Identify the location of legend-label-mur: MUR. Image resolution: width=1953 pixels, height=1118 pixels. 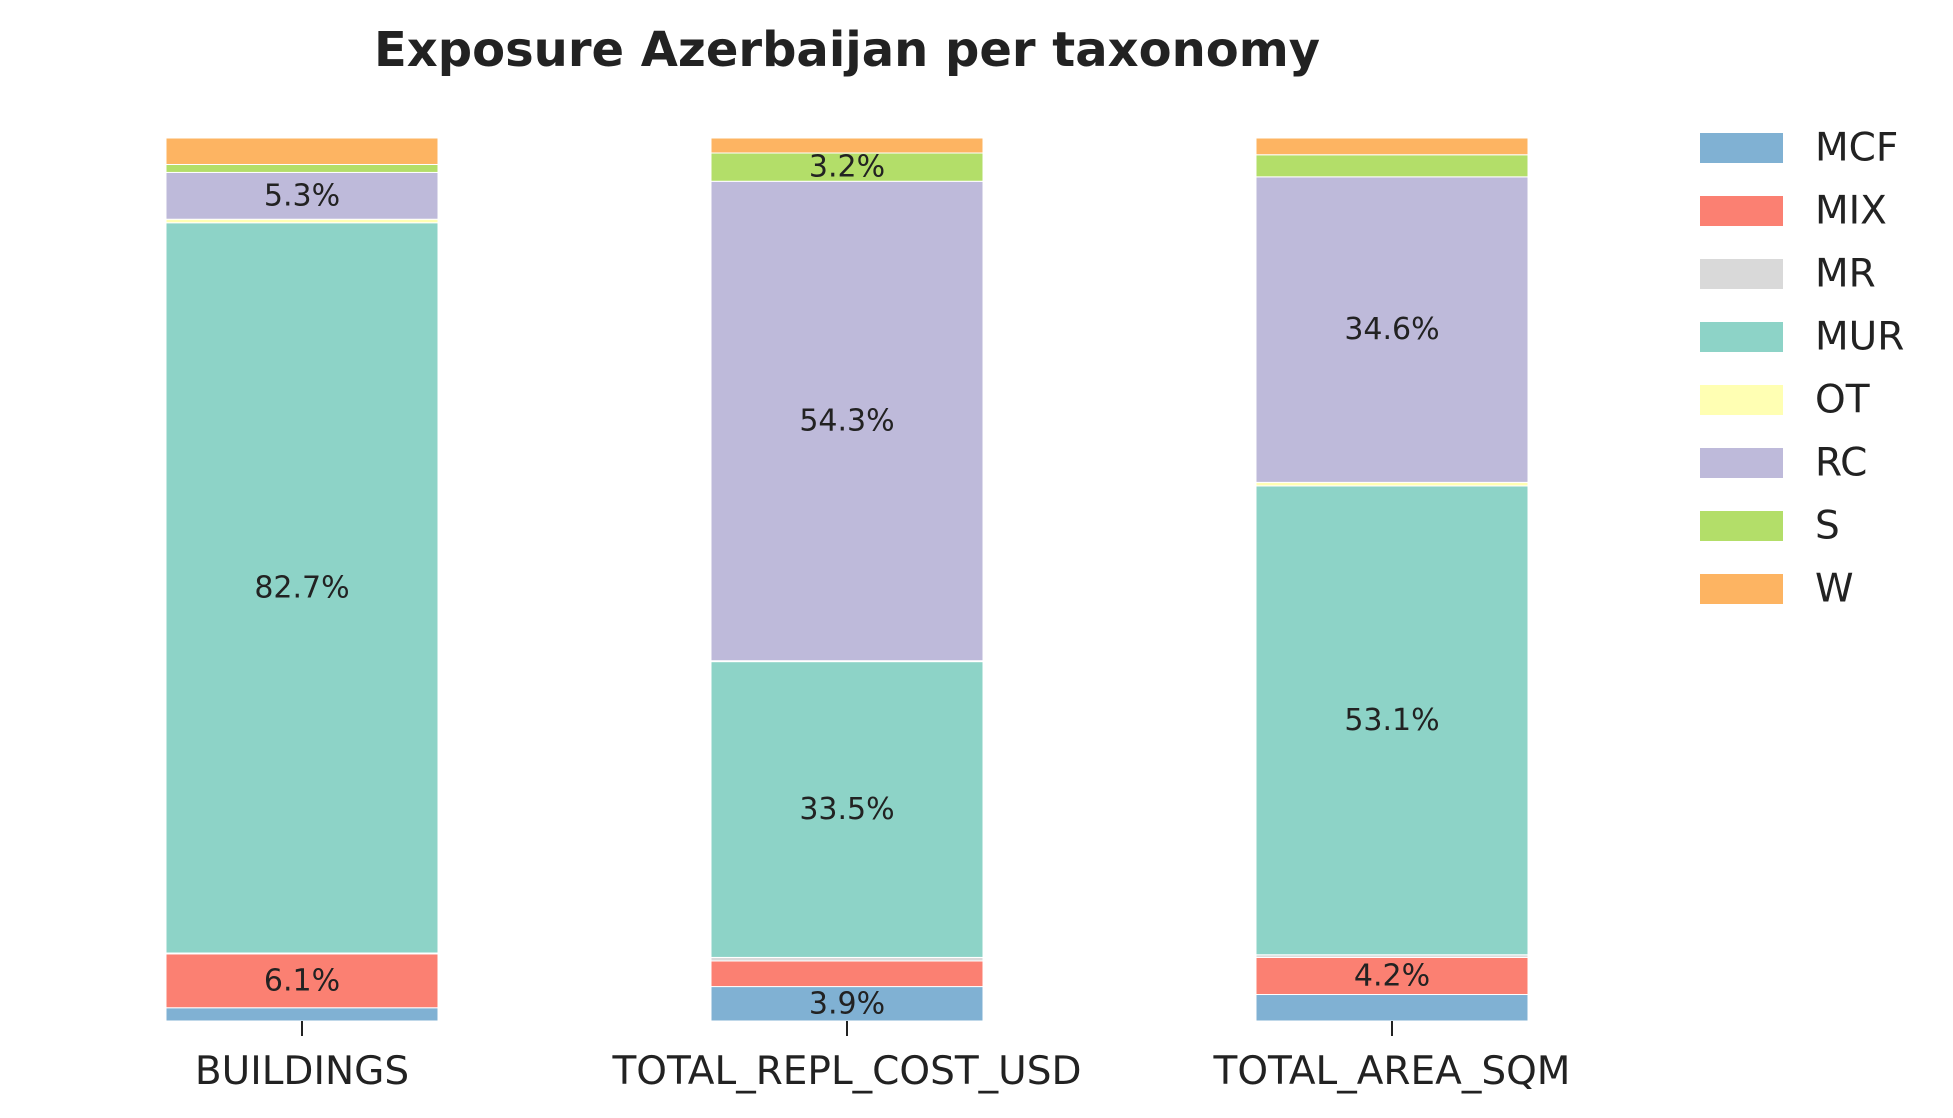
(1859, 337).